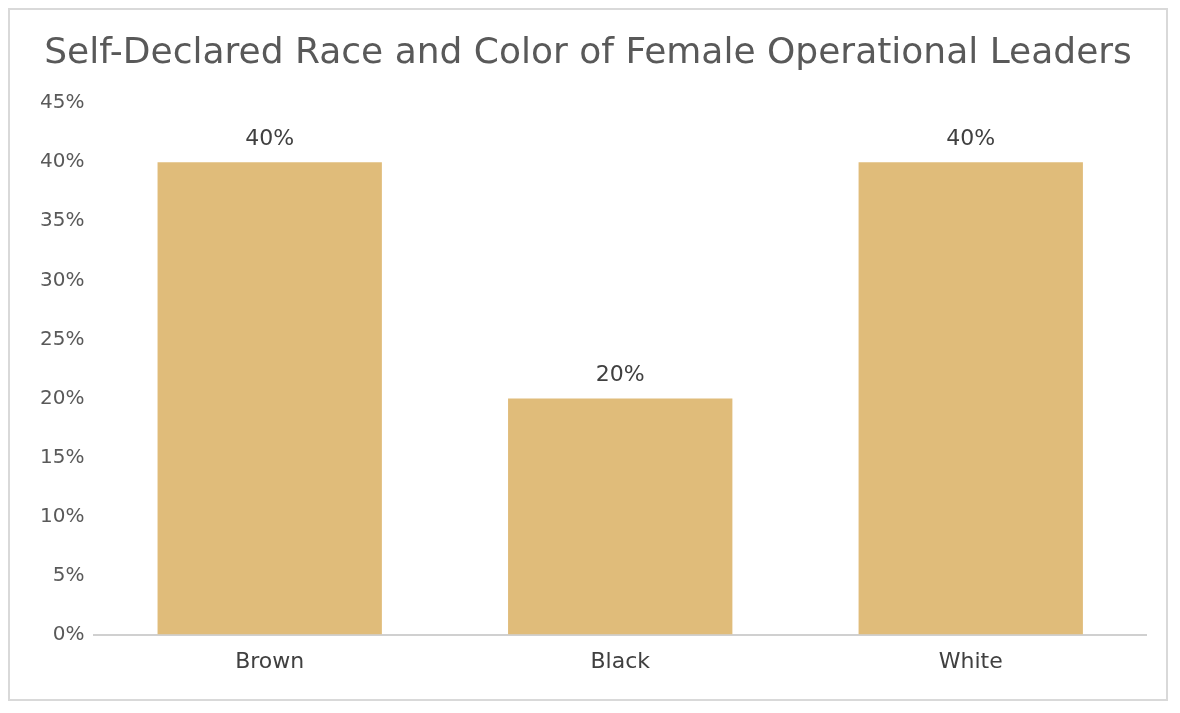  Describe the element at coordinates (970, 660) in the screenshot. I see `x-tick-label: White` at that location.